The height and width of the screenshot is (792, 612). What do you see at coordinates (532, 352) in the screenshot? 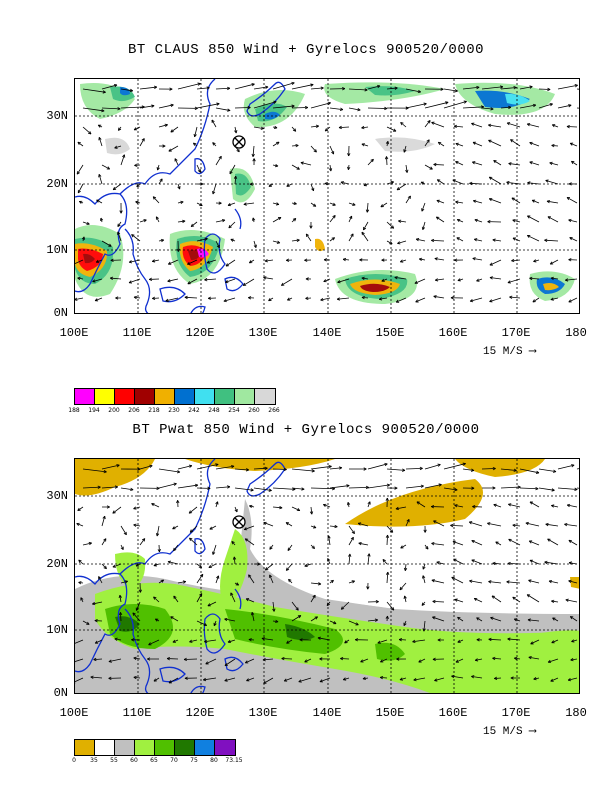
I see `vector-scale-arrow: ⟶` at bounding box center [532, 352].